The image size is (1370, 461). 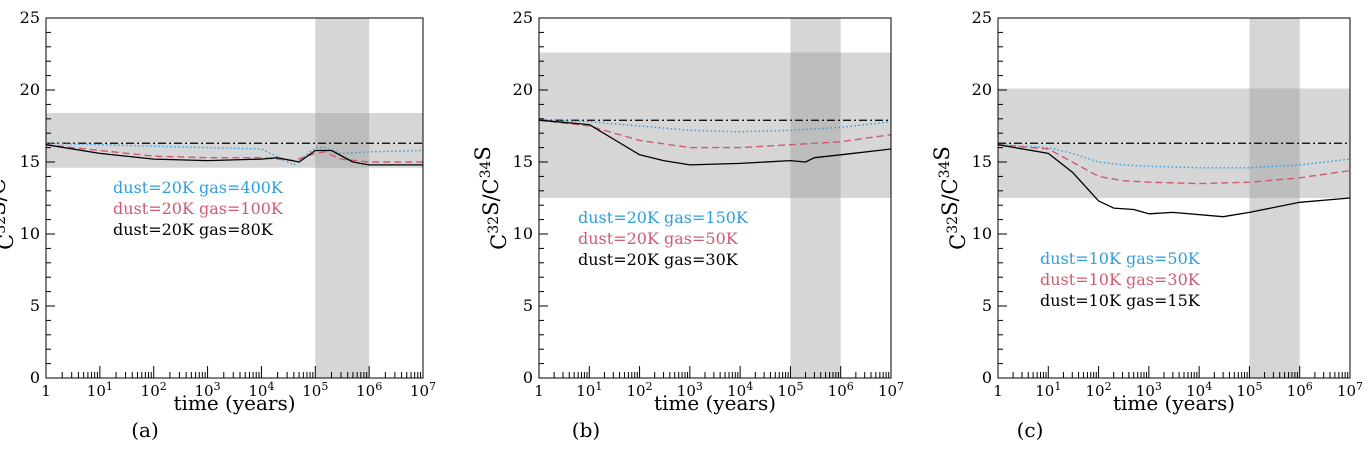 I want to click on caption-a: (a), so click(x=145, y=430).